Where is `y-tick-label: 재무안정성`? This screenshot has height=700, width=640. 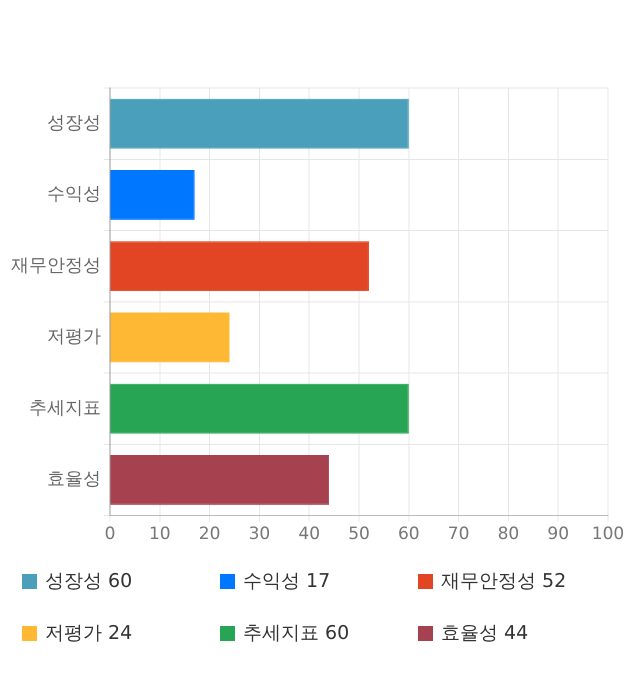 y-tick-label: 재무안정성 is located at coordinates (56, 265).